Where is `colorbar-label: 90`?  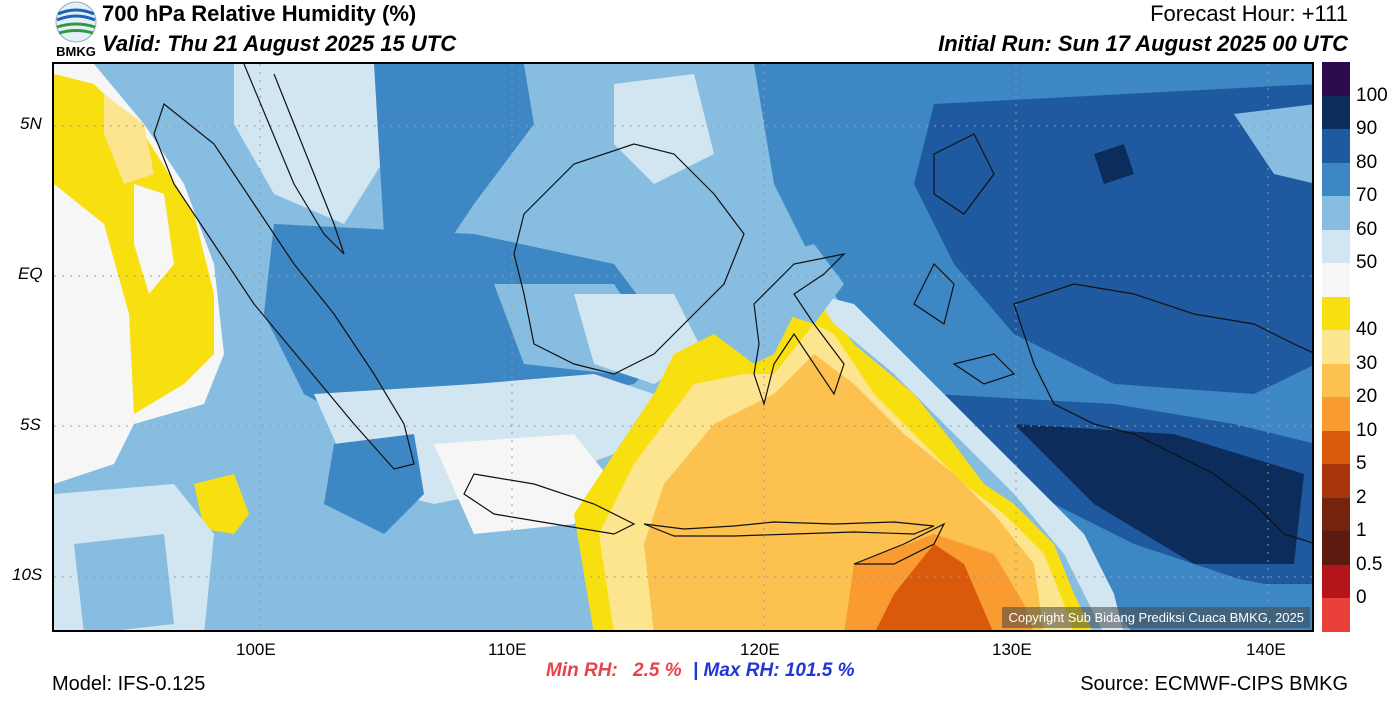
colorbar-label: 90 is located at coordinates (1367, 129).